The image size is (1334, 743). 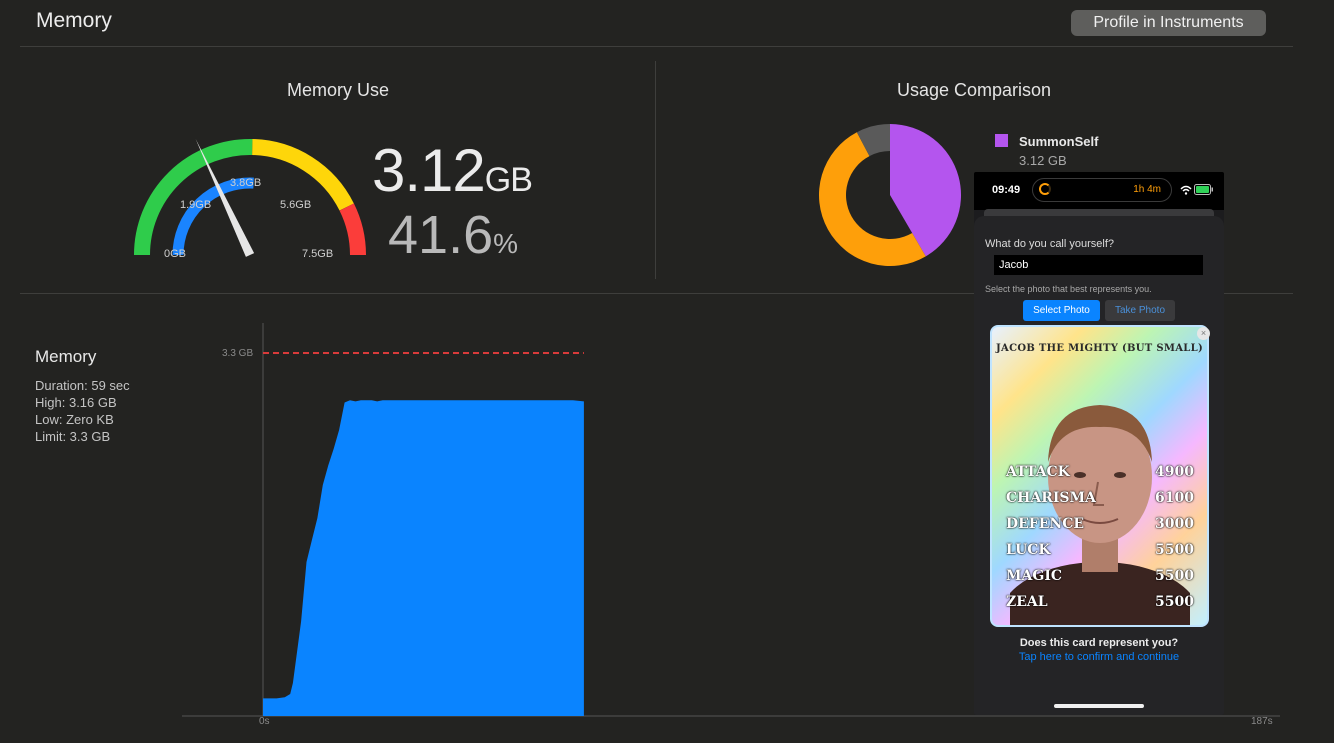 What do you see at coordinates (423, 558) in the screenshot?
I see `memory-area-series` at bounding box center [423, 558].